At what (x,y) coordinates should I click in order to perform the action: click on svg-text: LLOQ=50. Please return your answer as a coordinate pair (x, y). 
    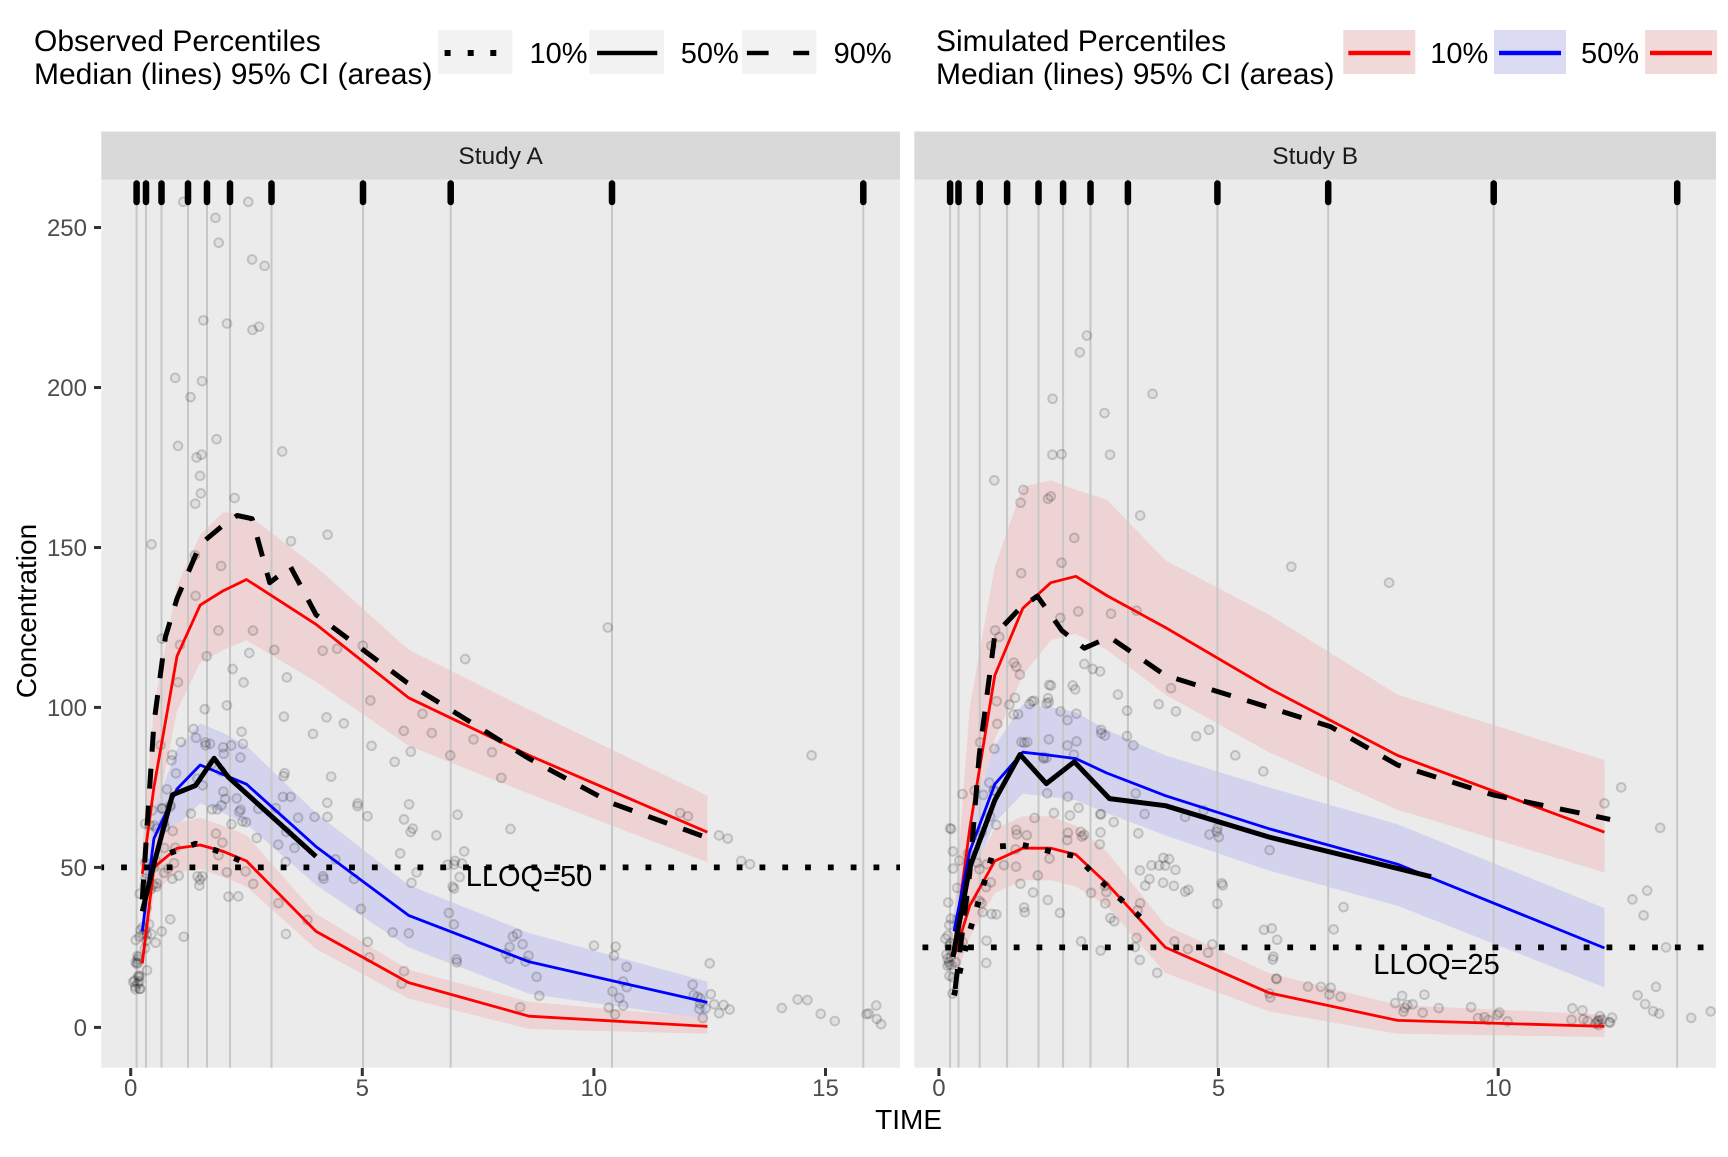
    Looking at the image, I should click on (529, 877).